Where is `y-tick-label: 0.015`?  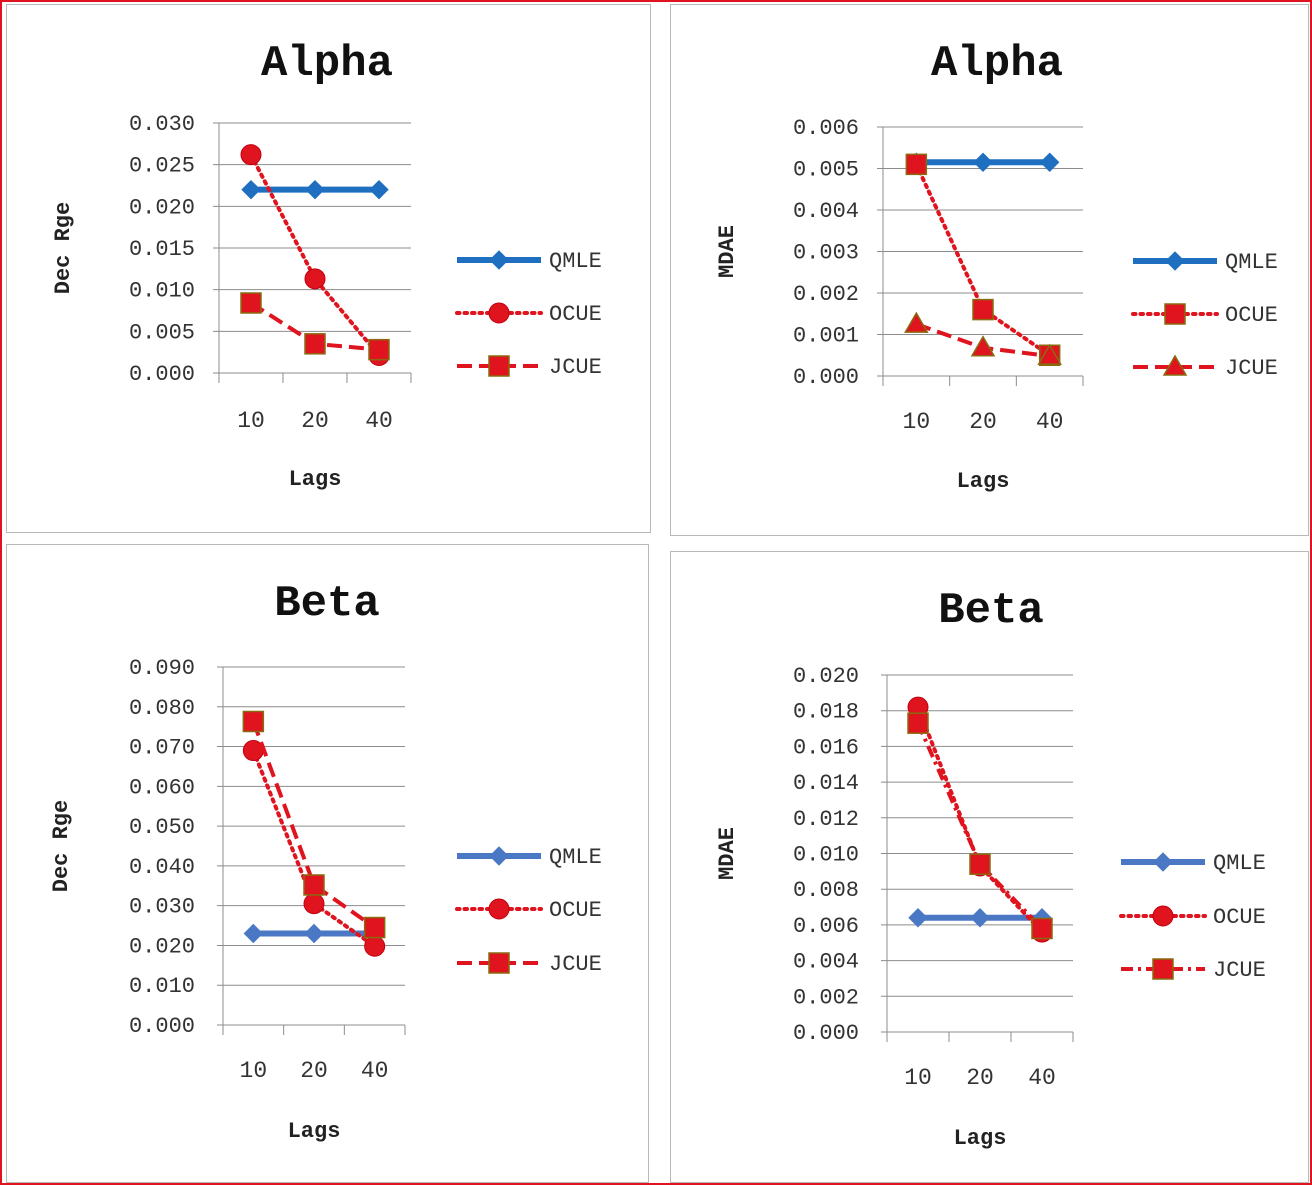 y-tick-label: 0.015 is located at coordinates (162, 249).